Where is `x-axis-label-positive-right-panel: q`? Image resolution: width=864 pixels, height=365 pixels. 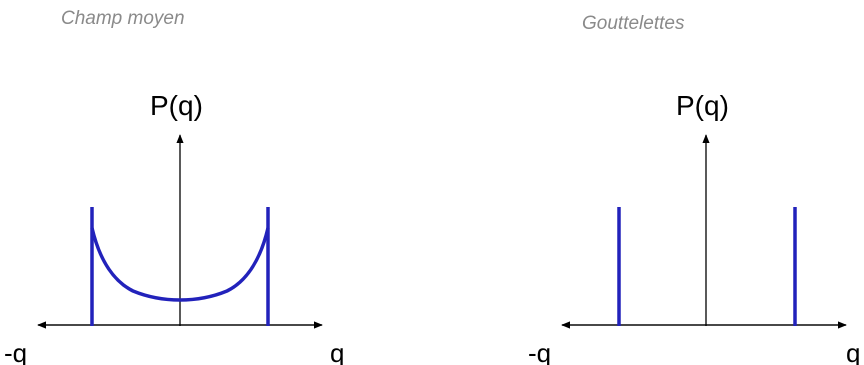 x-axis-label-positive-right-panel: q is located at coordinates (853, 351).